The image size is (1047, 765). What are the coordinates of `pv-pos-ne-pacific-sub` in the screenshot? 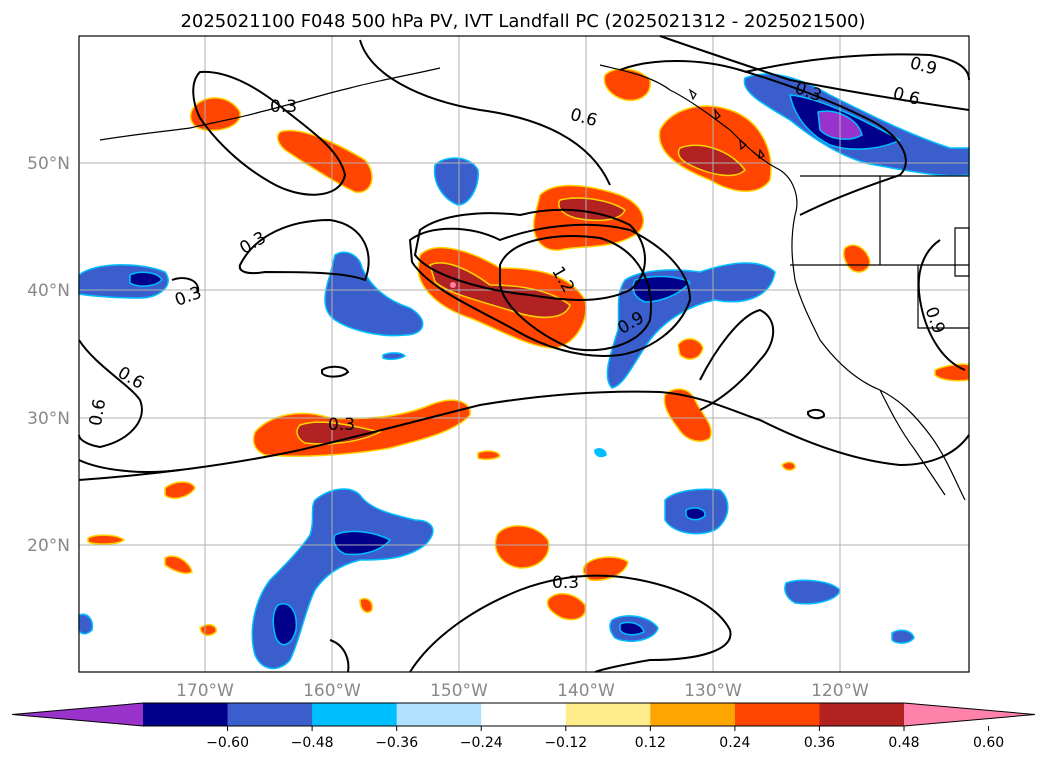 It's located at (687, 415).